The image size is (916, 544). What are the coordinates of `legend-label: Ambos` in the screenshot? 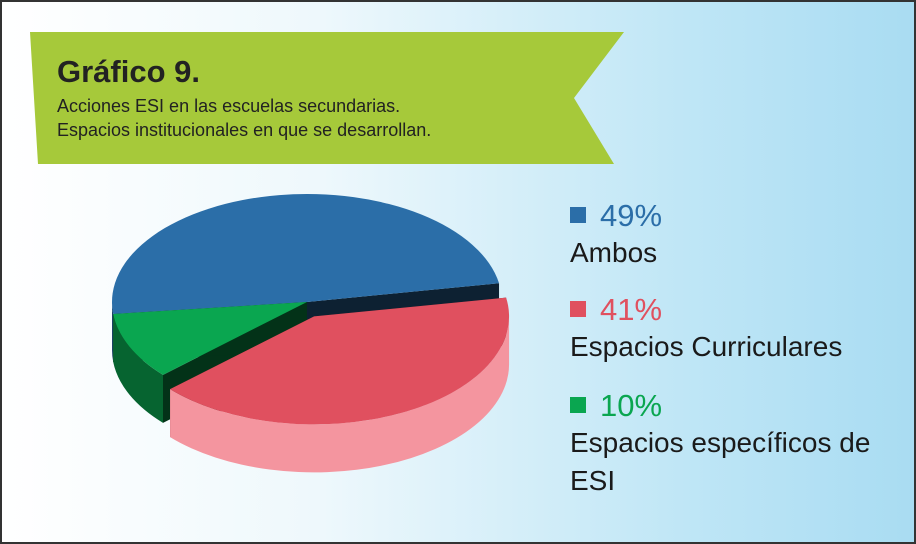 It's located at (614, 252).